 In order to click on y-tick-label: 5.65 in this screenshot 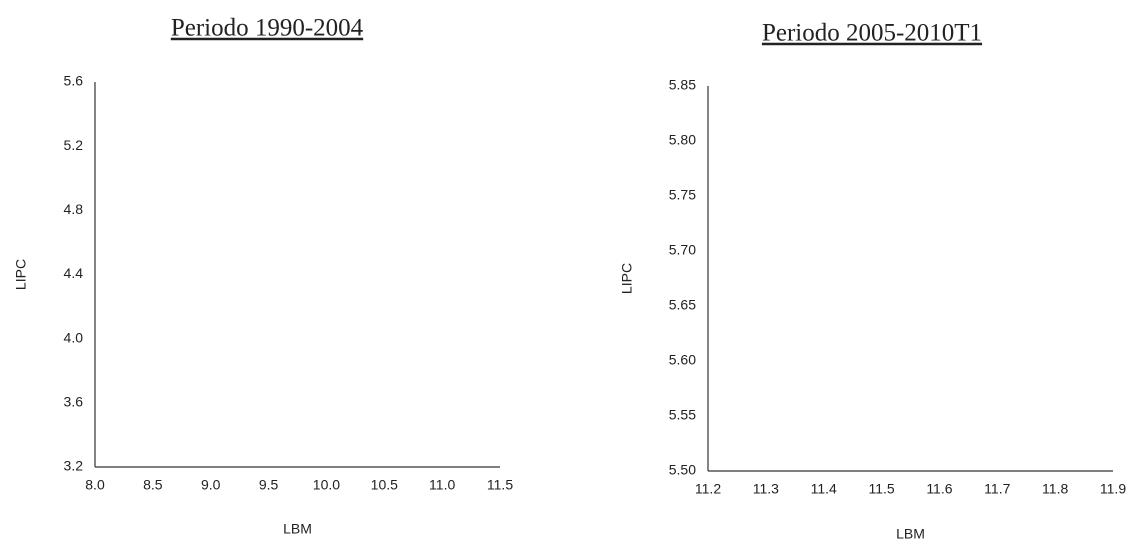, I will do `click(682, 305)`.